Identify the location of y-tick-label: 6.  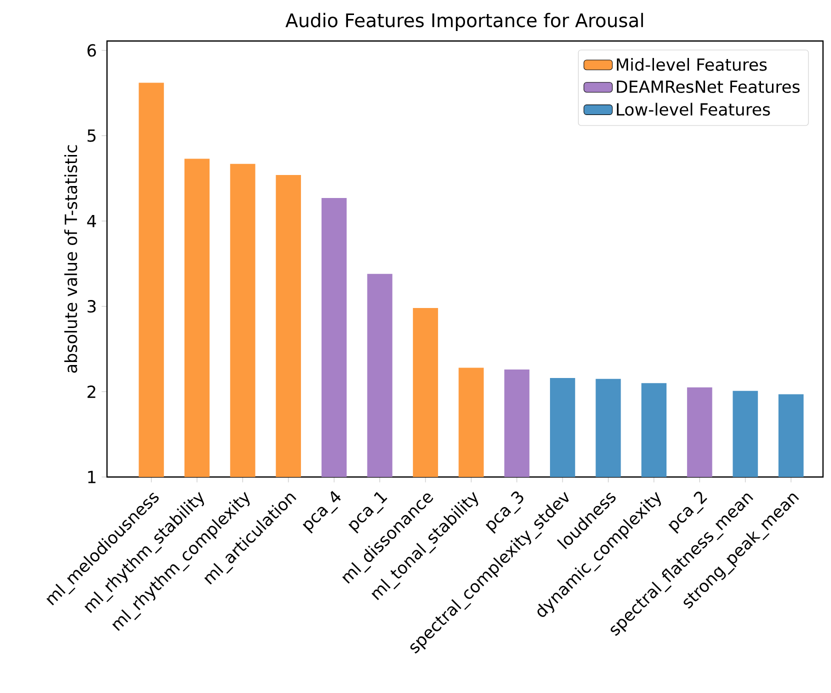
(92, 50).